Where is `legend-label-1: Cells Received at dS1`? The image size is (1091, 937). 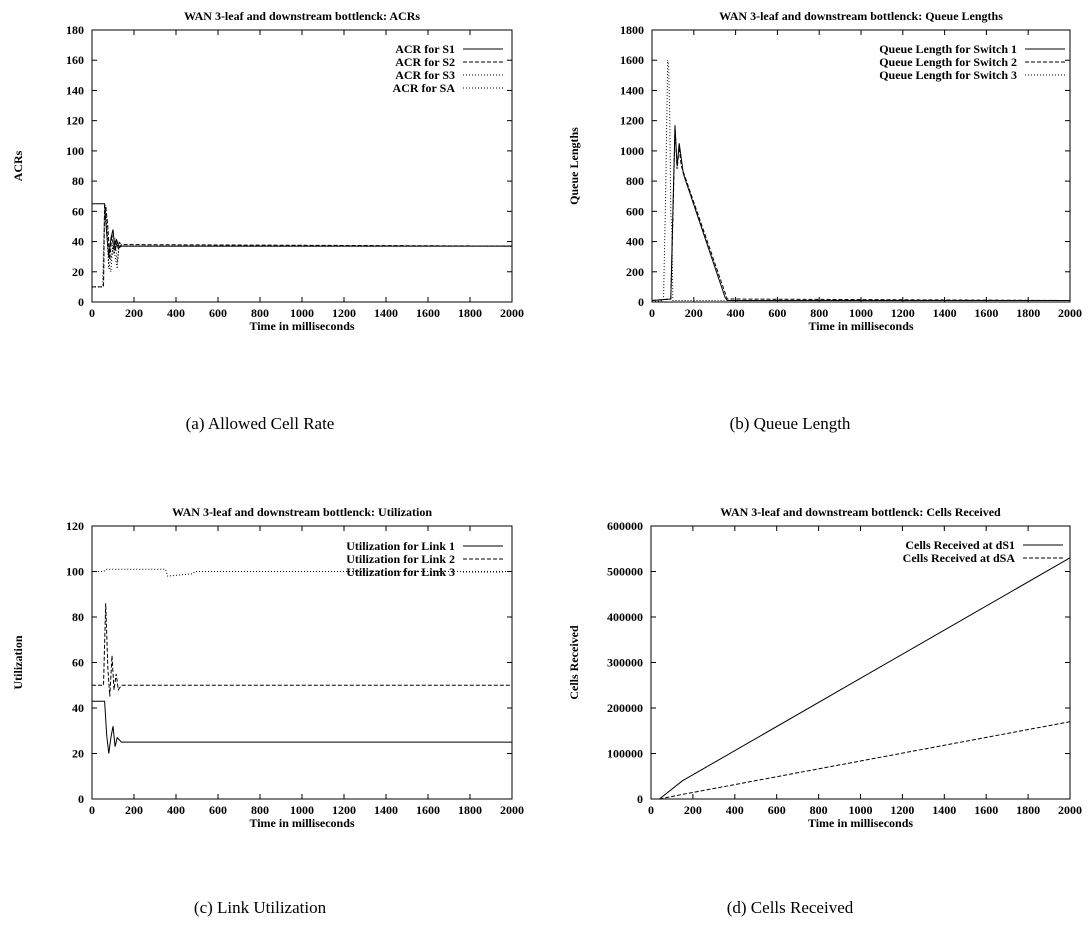
legend-label-1: Cells Received at dS1 is located at coordinates (960, 545).